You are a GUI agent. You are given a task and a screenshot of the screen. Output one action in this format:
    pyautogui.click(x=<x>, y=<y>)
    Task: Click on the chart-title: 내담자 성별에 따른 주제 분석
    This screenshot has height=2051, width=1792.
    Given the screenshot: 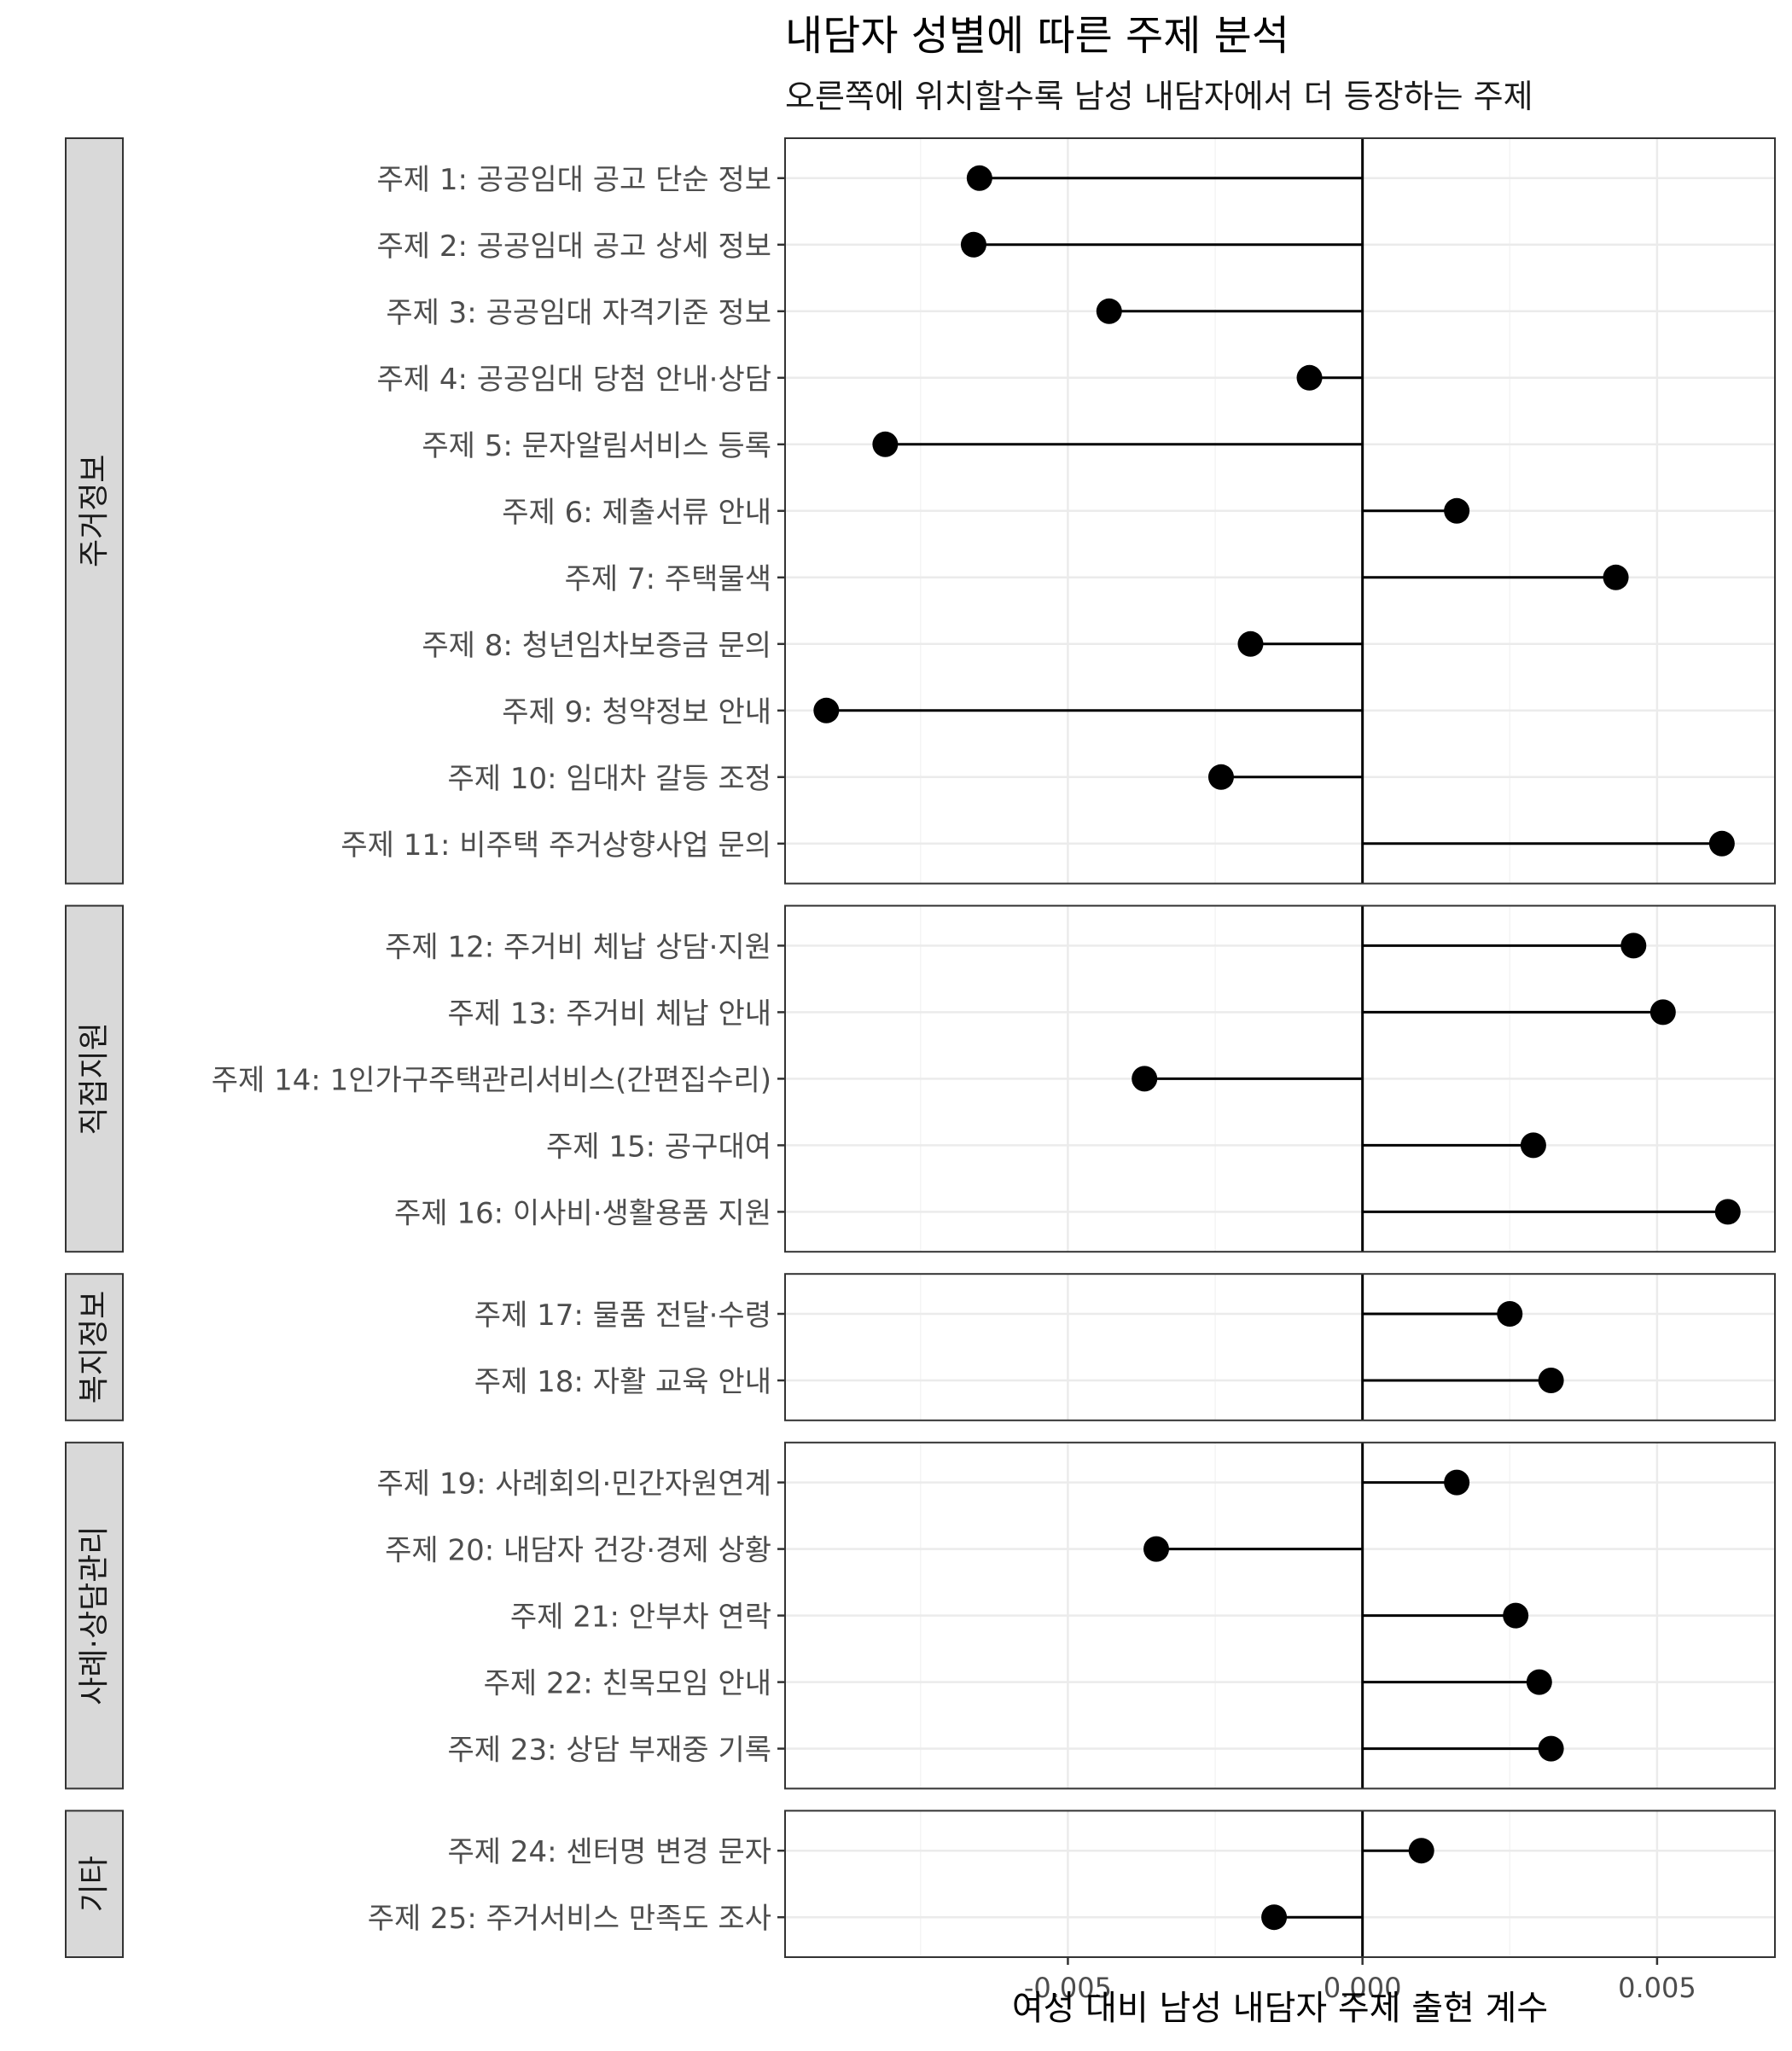 What is the action you would take?
    pyautogui.click(x=1037, y=36)
    